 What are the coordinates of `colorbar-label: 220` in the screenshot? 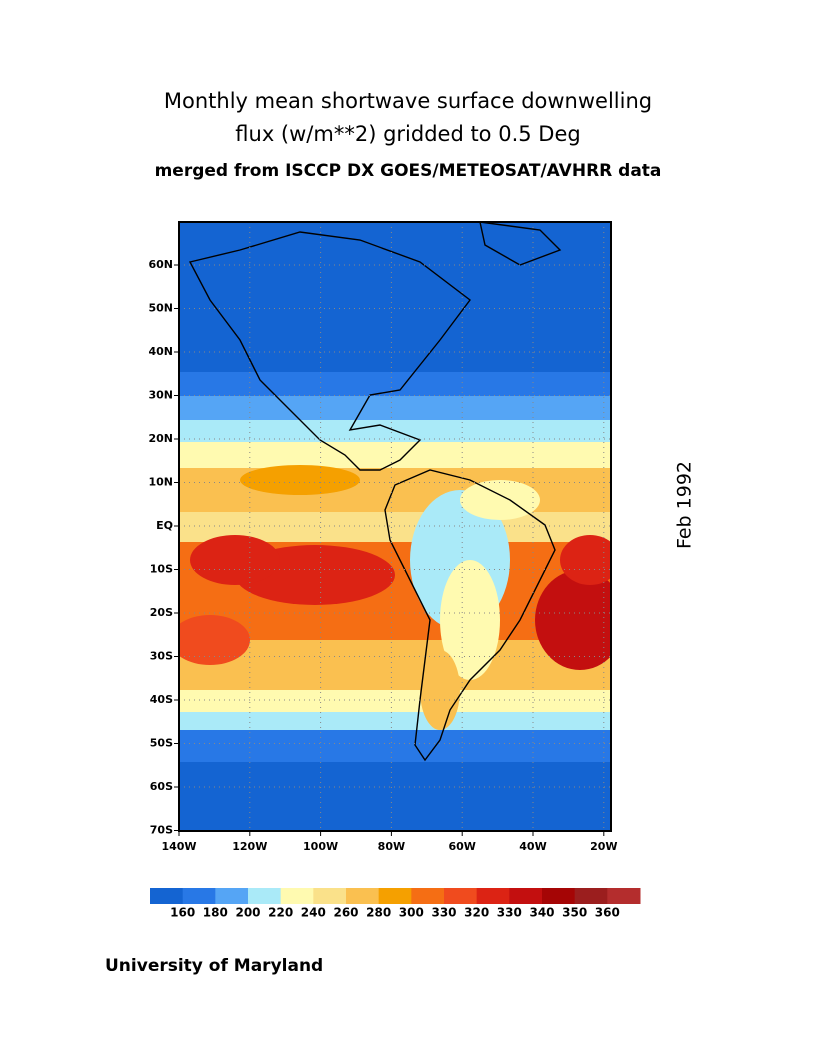 It's located at (280, 913).